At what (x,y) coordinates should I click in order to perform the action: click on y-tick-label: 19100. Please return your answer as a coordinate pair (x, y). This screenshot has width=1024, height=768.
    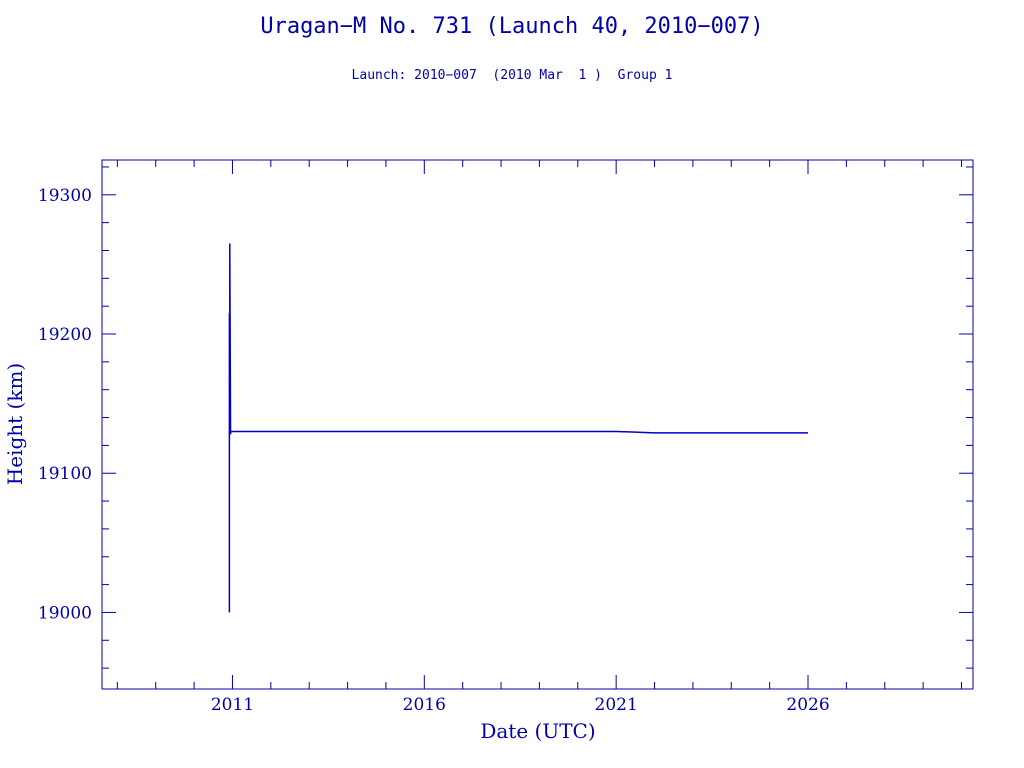
    Looking at the image, I should click on (65, 474).